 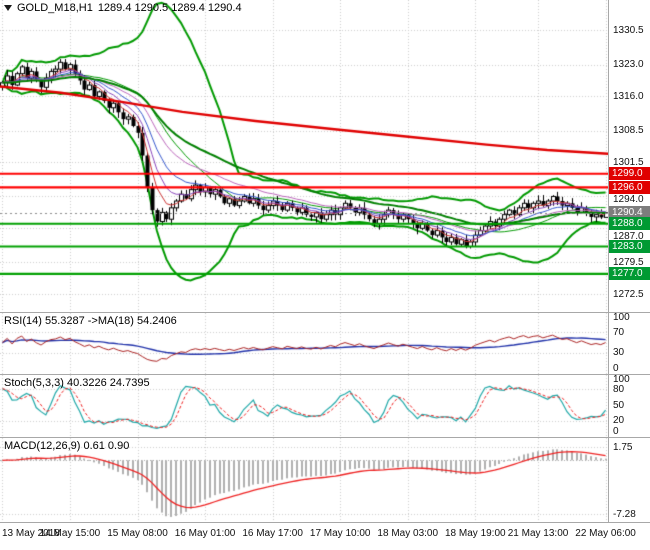 I want to click on time-axis-label: 18 May 03:00, so click(x=408, y=533).